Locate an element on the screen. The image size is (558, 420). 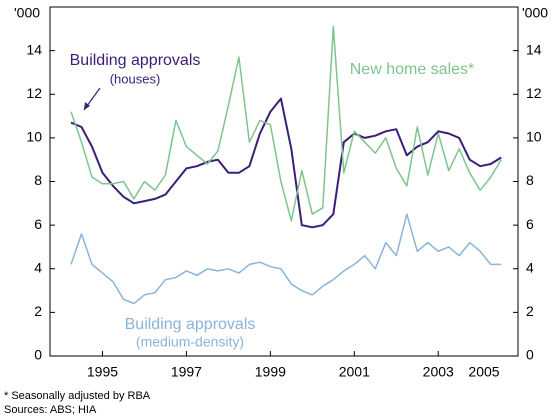
y-tick-label: 10 is located at coordinates (34, 137).